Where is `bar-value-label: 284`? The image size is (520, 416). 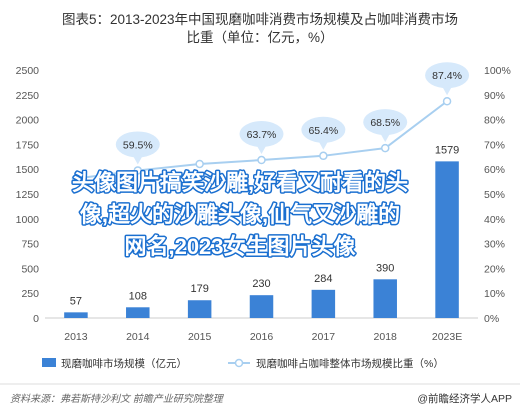 bar-value-label: 284 is located at coordinates (323, 279).